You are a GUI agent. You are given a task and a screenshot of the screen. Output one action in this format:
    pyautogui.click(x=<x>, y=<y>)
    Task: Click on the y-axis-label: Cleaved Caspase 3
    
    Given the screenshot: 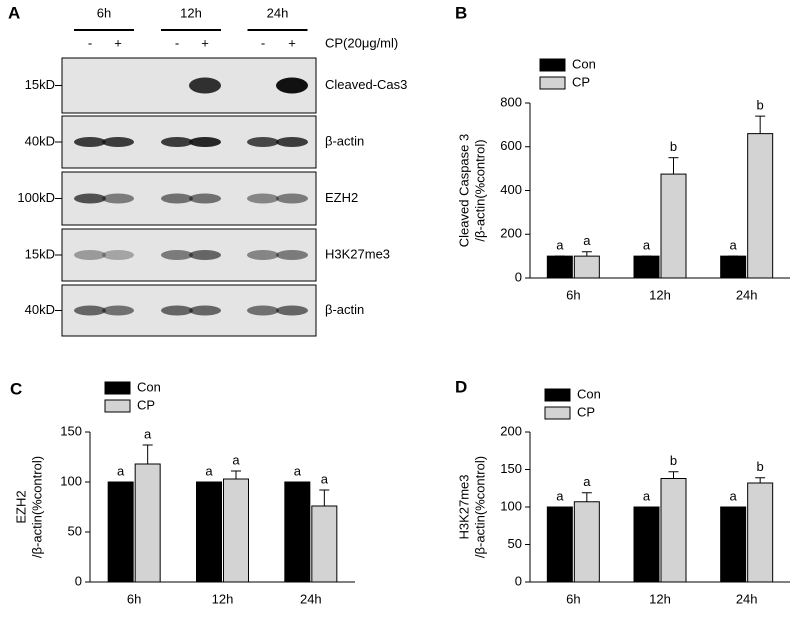 What is the action you would take?
    pyautogui.click(x=463, y=190)
    